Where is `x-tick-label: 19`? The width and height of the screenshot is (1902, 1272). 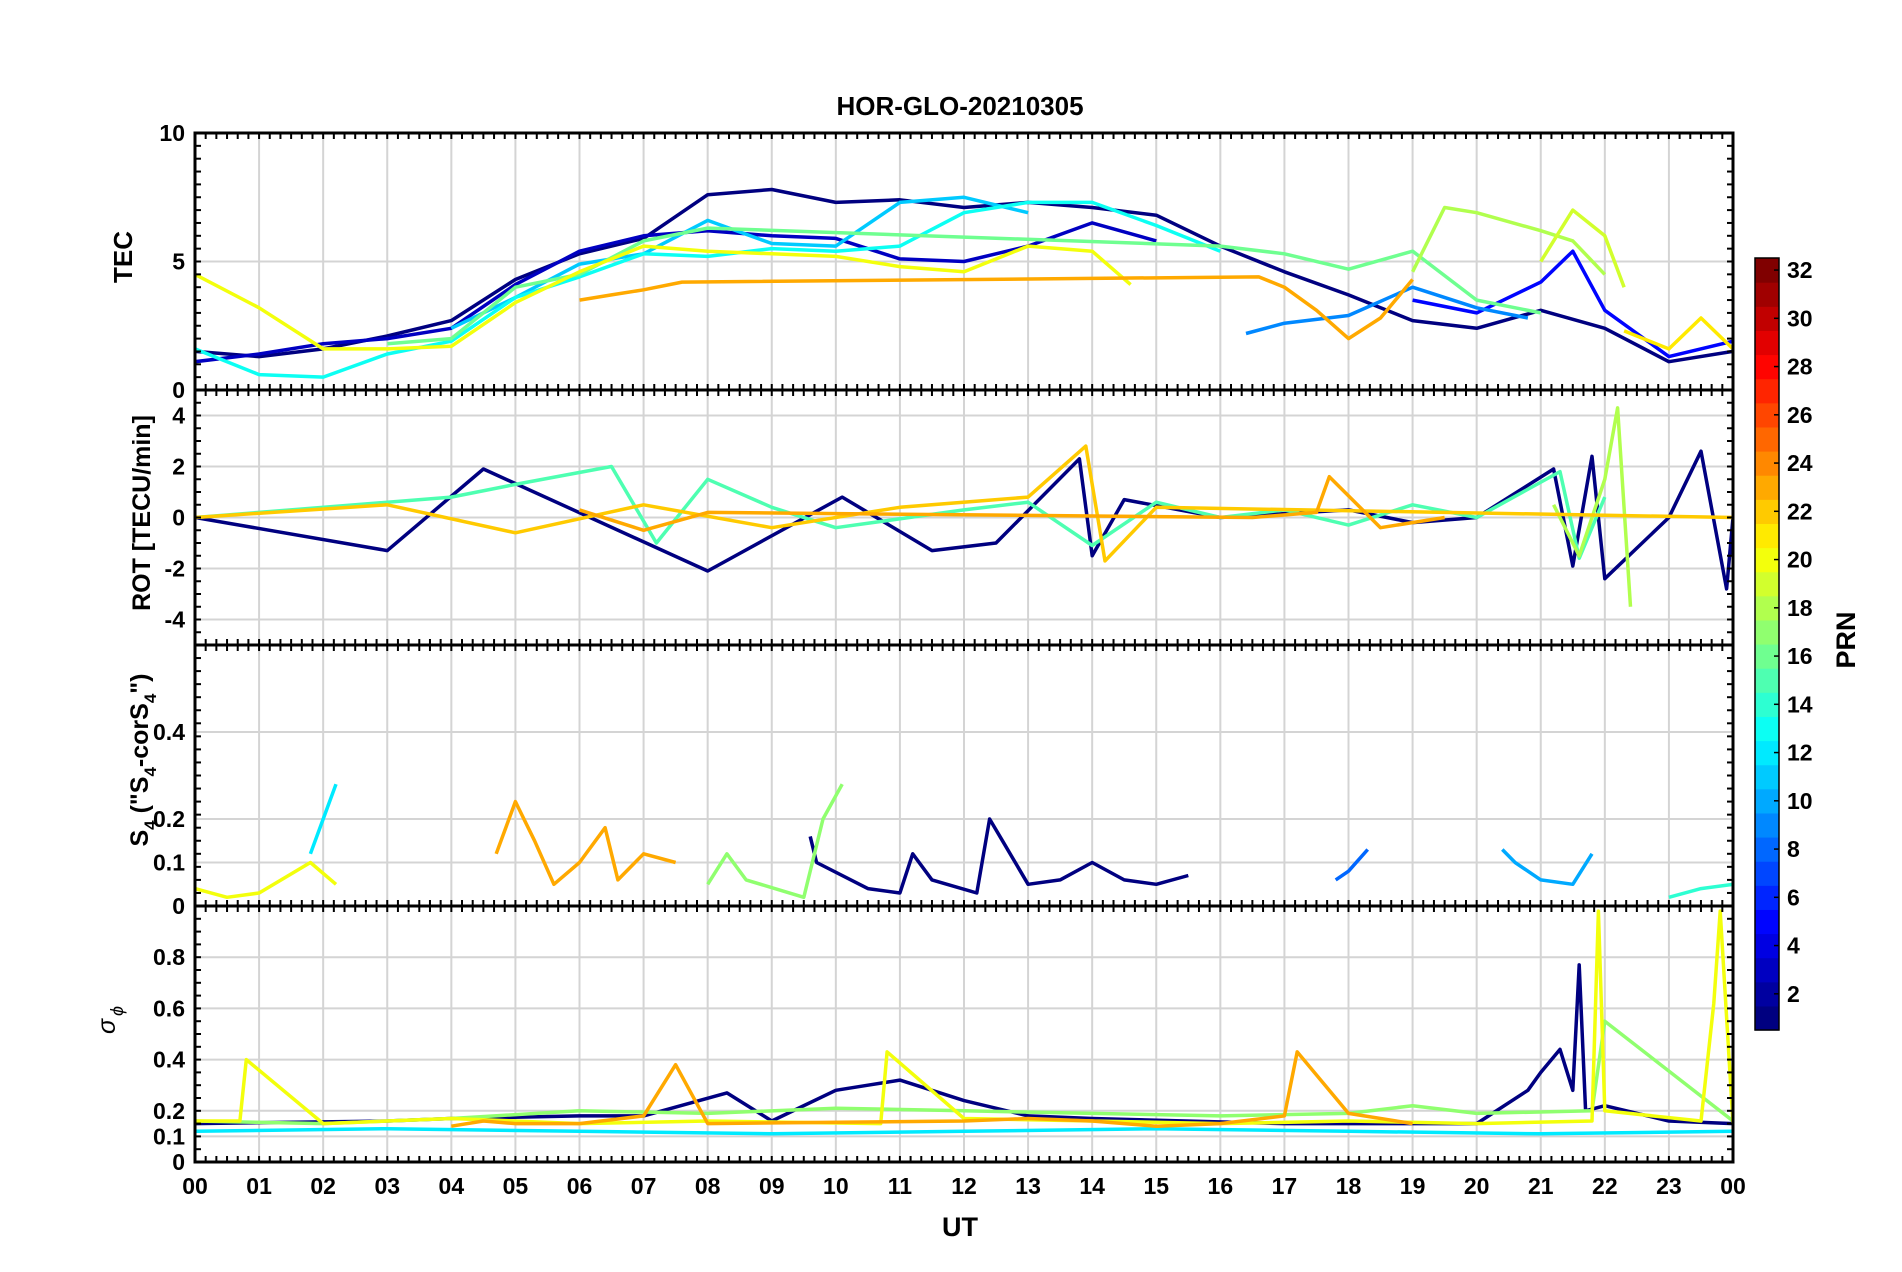
x-tick-label: 19 is located at coordinates (1413, 1186).